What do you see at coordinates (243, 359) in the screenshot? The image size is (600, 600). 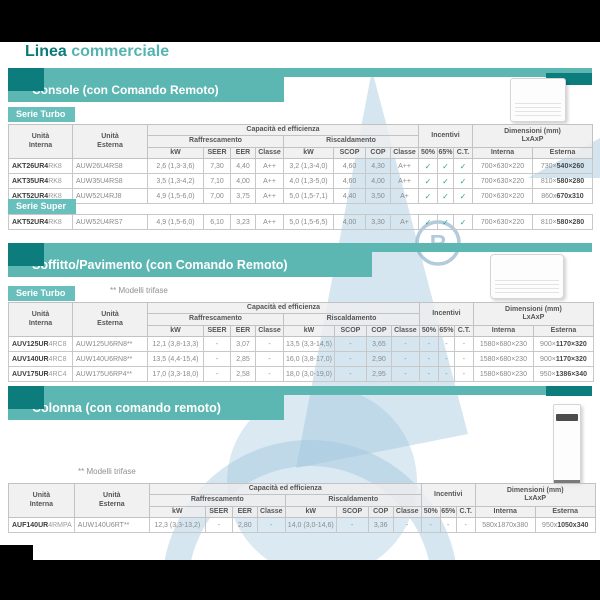 I see `cell-raffrescamento: 2,85` at bounding box center [243, 359].